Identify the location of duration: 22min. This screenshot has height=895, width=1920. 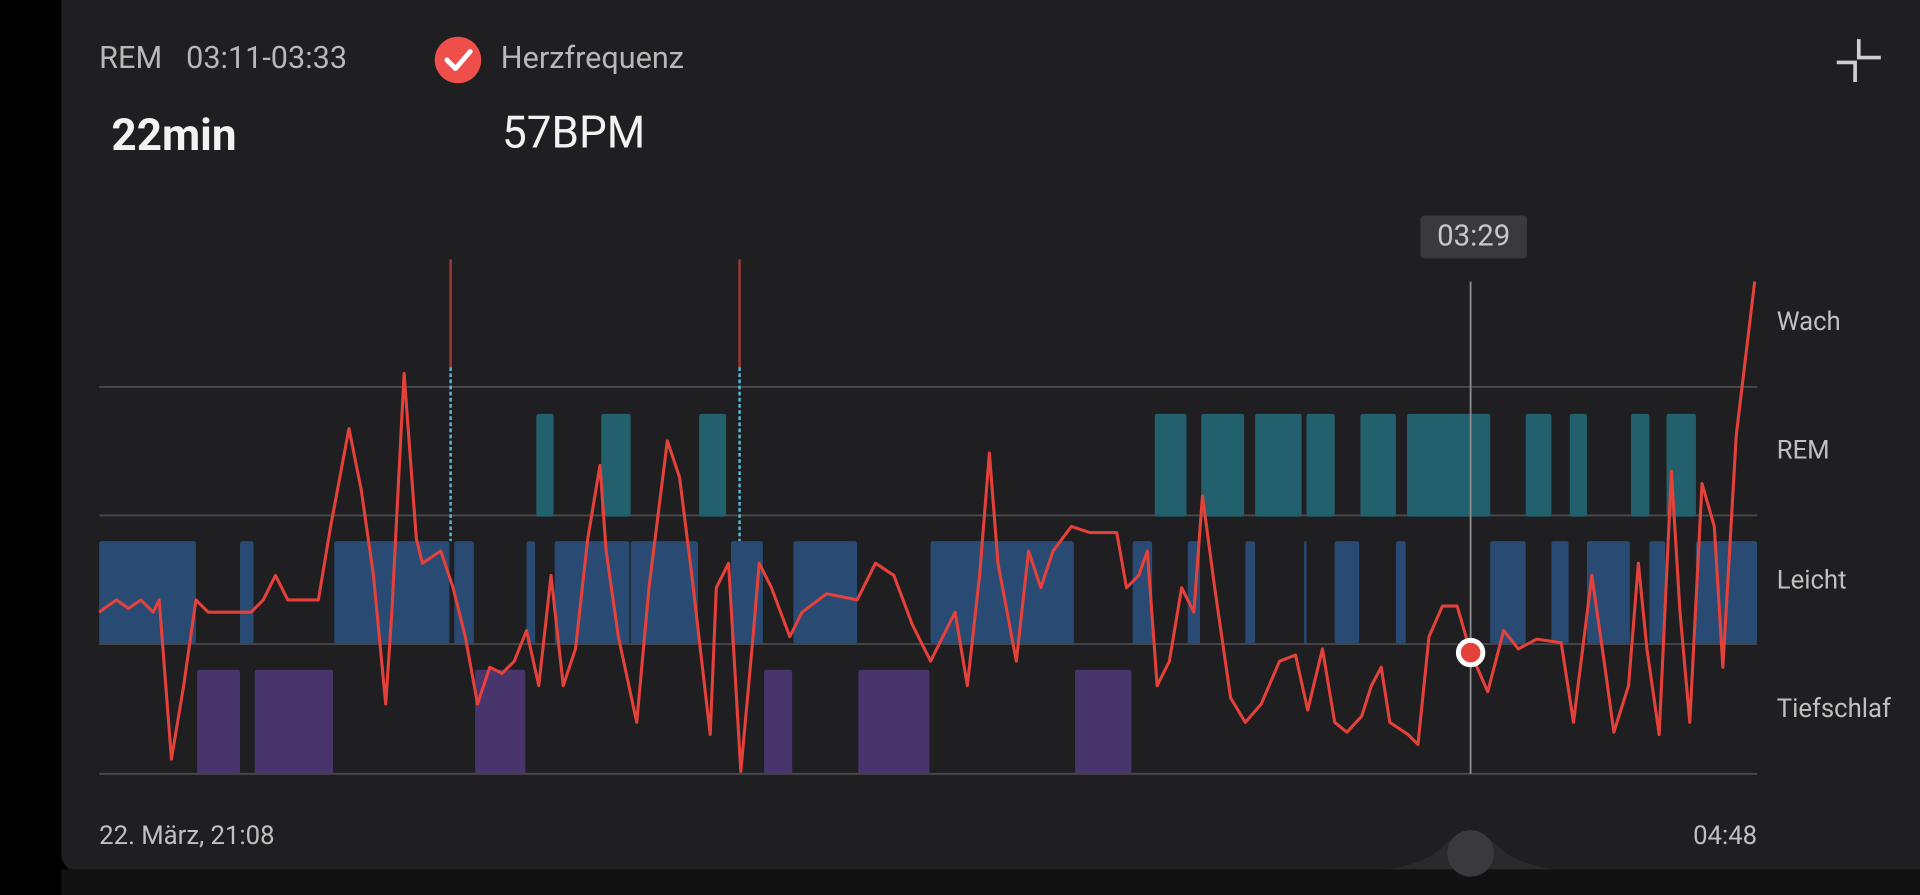
(173, 135).